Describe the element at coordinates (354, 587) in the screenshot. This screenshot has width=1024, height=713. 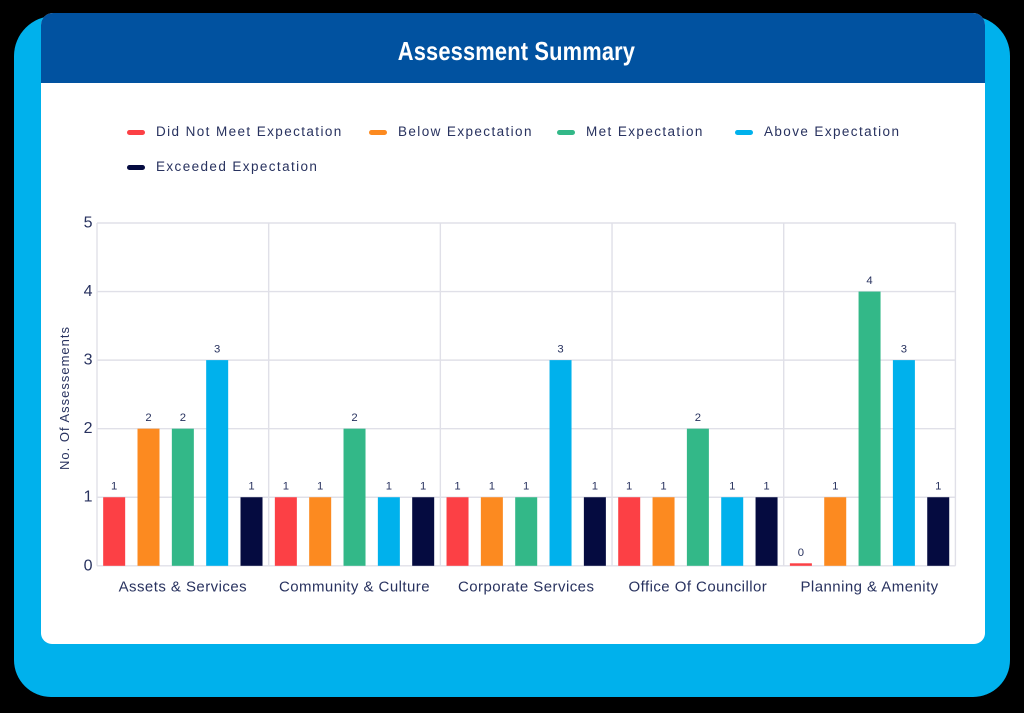
I see `svg-text: Community & Culture` at that location.